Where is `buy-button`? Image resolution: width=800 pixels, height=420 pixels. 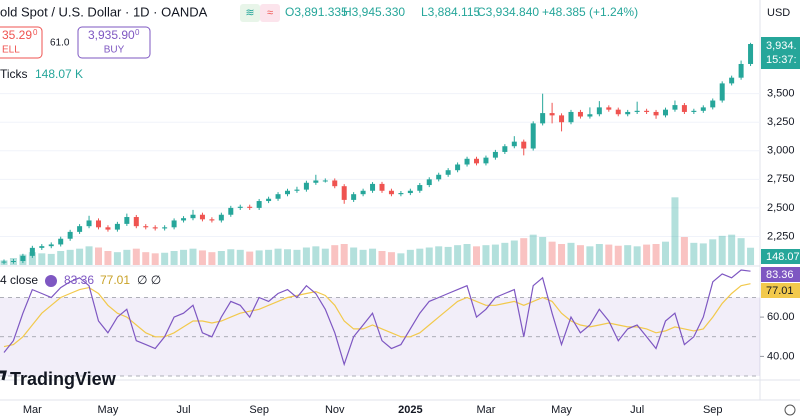
buy-button is located at coordinates (114, 42).